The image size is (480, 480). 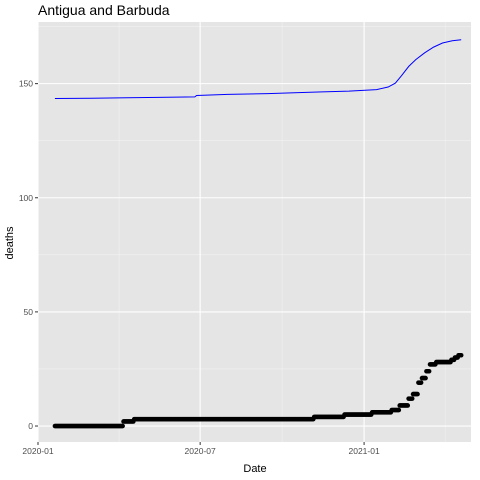 I want to click on x-tick-label: 2020-01, so click(x=37, y=451).